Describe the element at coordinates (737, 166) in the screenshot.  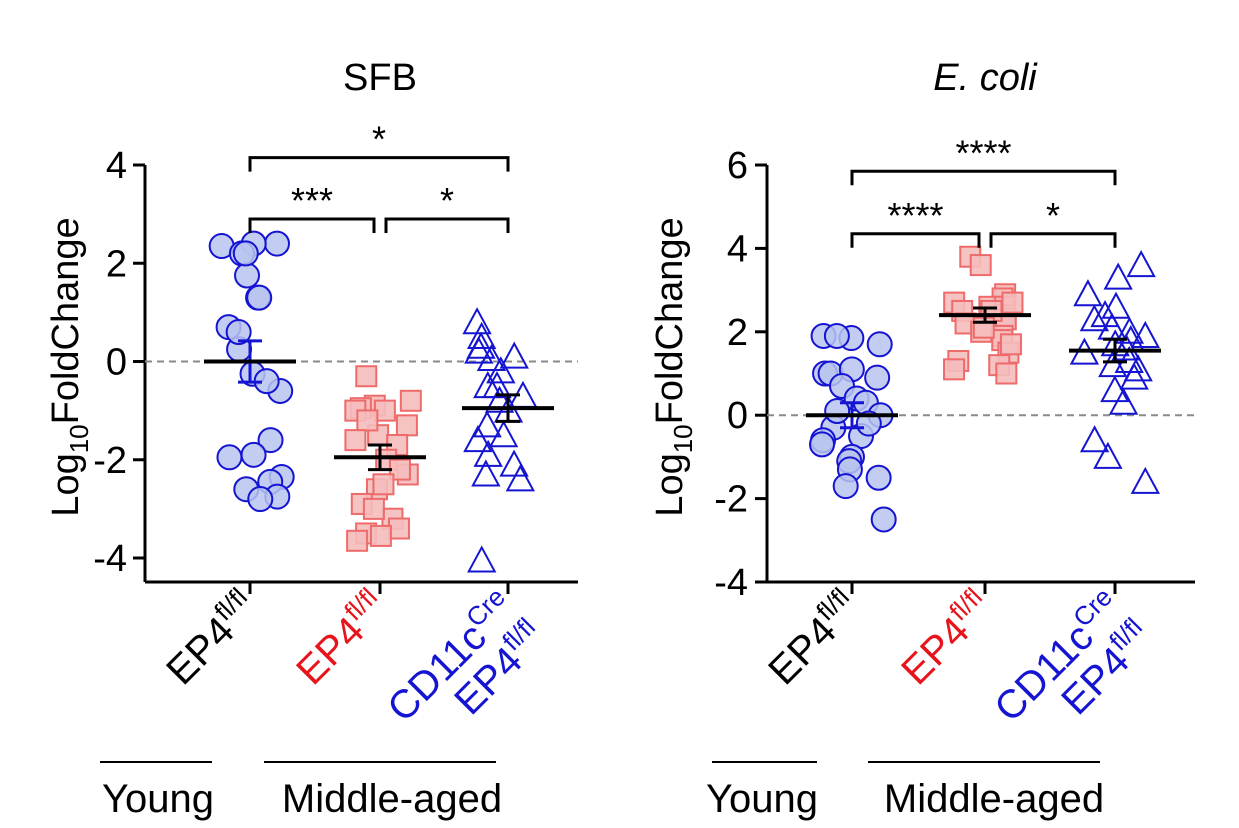
I see `y-tick-label: 6` at that location.